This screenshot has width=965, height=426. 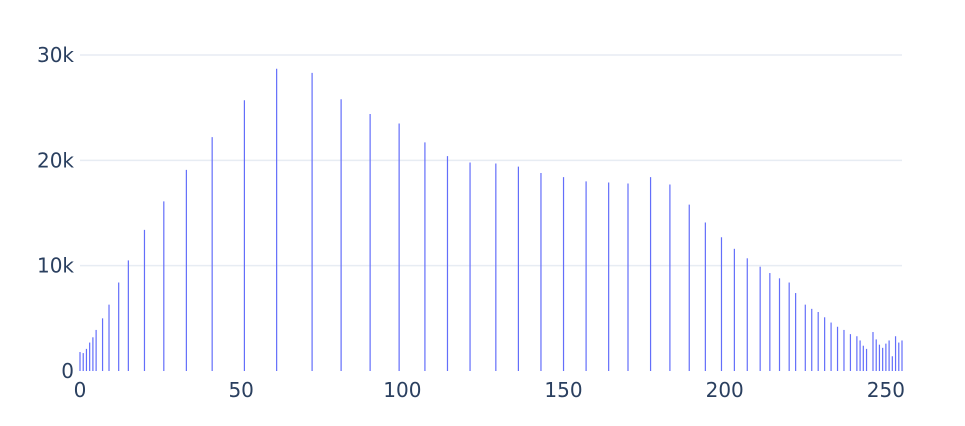 I want to click on x-tick-label: 0, so click(x=80, y=390).